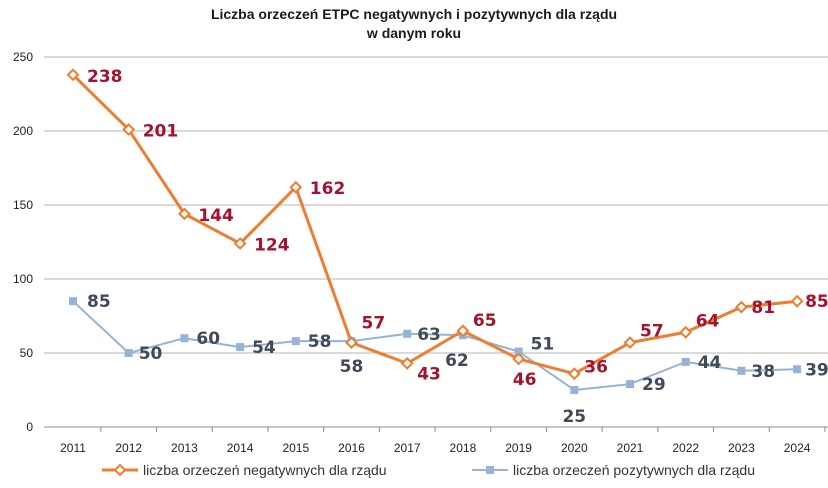 This screenshot has width=828, height=488. Describe the element at coordinates (816, 370) in the screenshot. I see `data-label-positive: 39` at that location.